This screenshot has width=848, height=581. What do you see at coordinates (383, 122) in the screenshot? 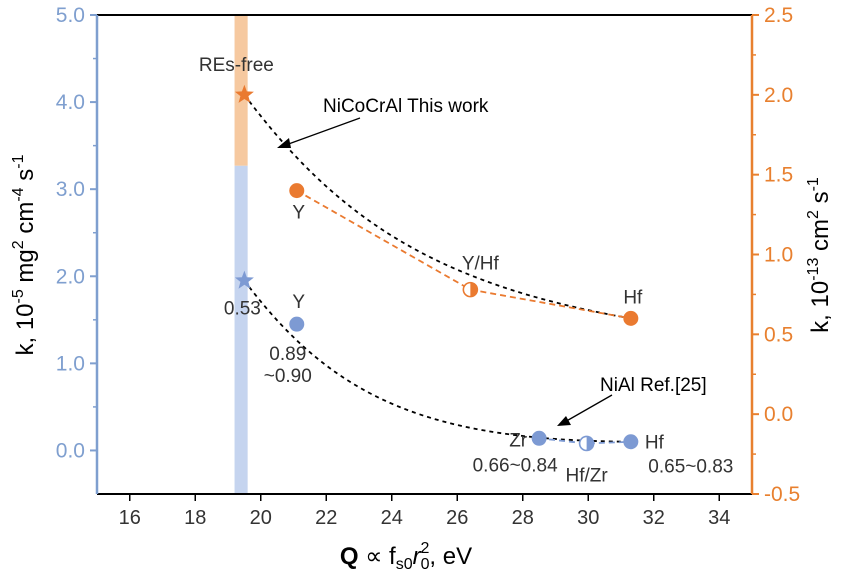
I see `annotation-this-work: NiCoCrAl This work` at bounding box center [383, 122].